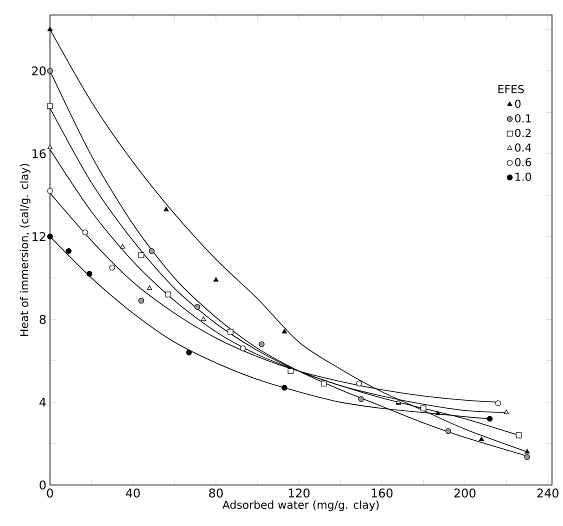  I want to click on legend-label: 1.0, so click(524, 176).